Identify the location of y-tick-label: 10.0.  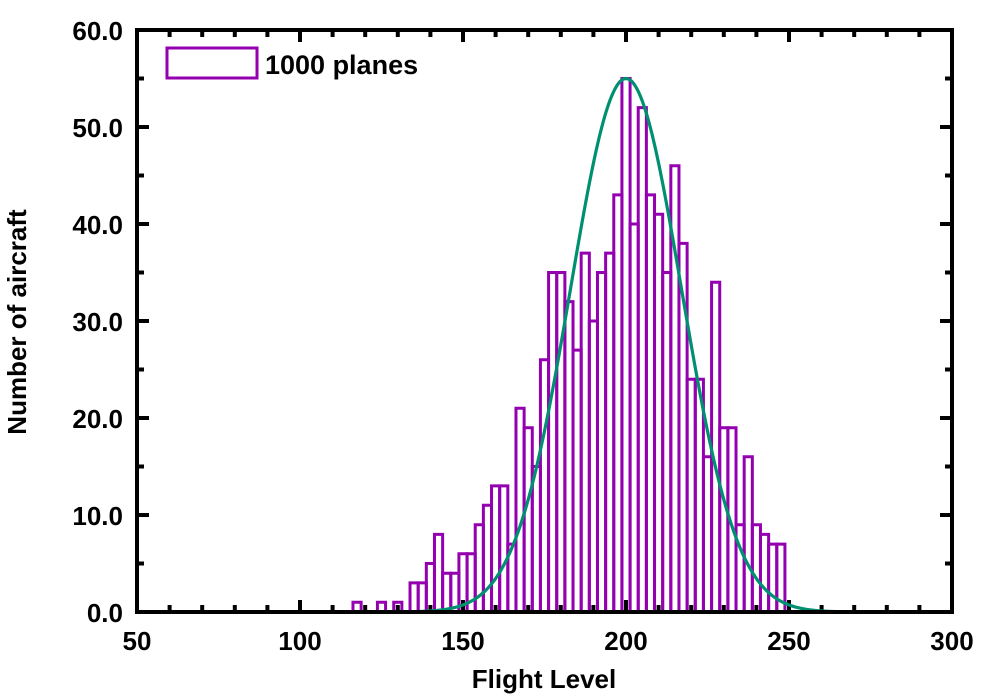
(97, 516).